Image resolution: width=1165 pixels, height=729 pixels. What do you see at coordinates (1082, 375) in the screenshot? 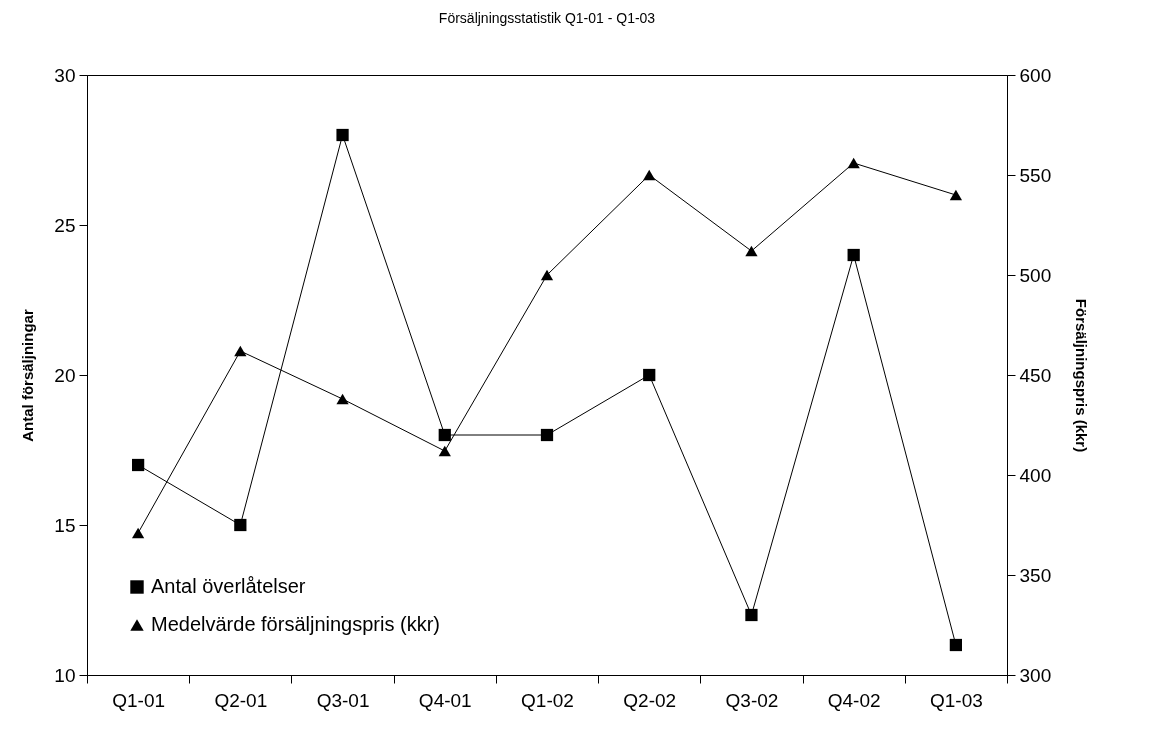
I see `y2-axis-title: Försäljningspris (kkr)` at bounding box center [1082, 375].